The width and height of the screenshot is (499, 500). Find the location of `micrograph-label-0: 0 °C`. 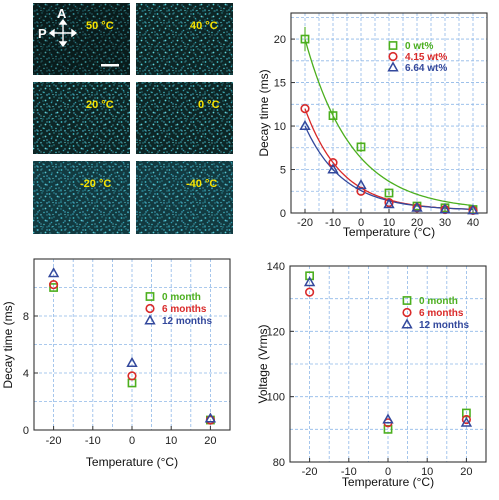

micrograph-label-0: 0 °C is located at coordinates (209, 105).